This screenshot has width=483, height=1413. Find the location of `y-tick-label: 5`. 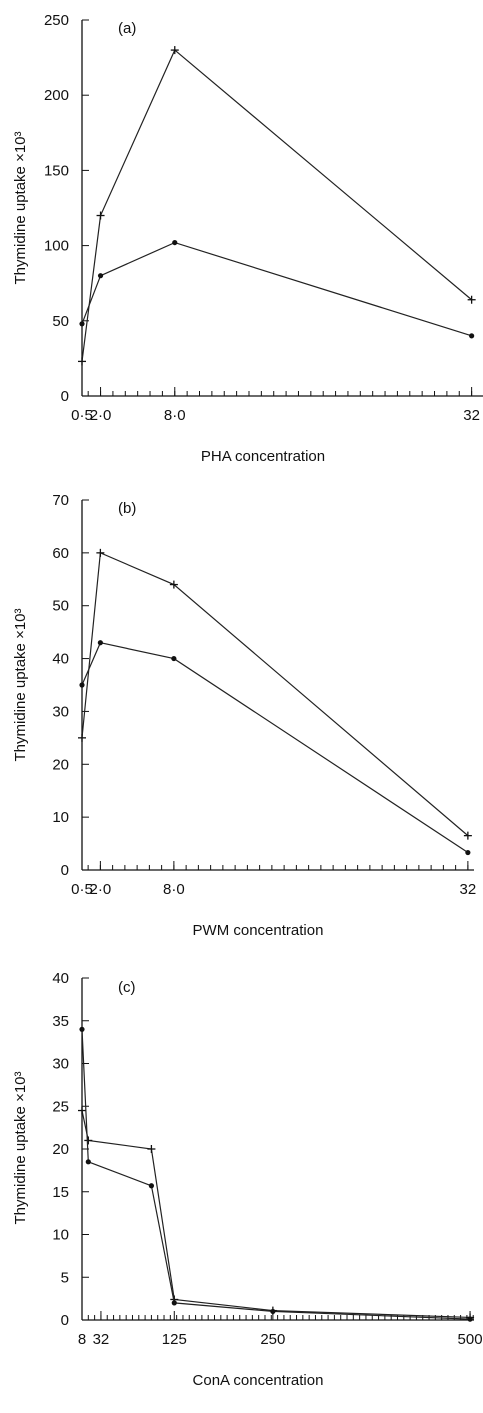

y-tick-label: 5 is located at coordinates (65, 1277).